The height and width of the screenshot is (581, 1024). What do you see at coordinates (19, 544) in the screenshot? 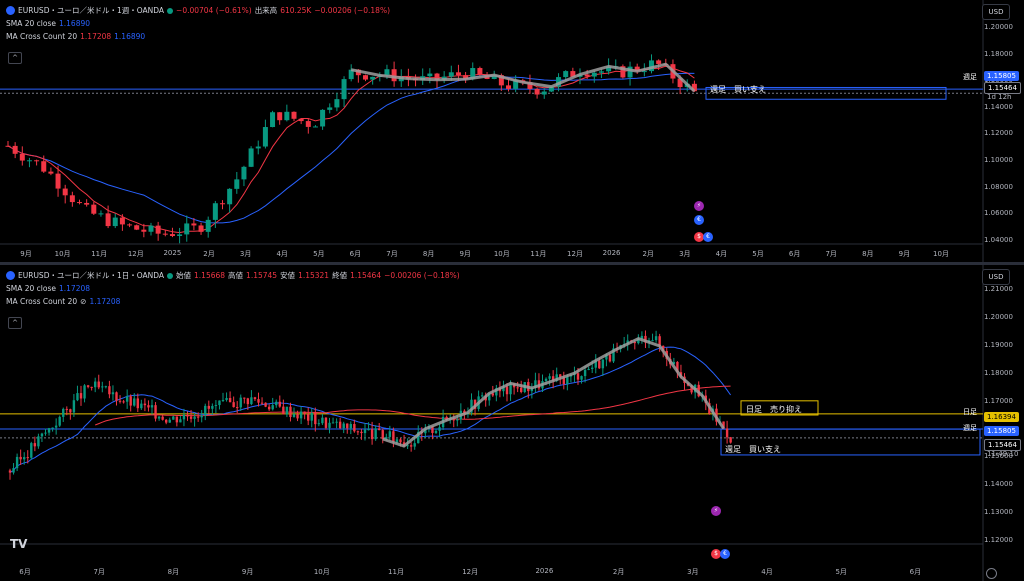
I see `tradingview-logo: TV` at bounding box center [19, 544].